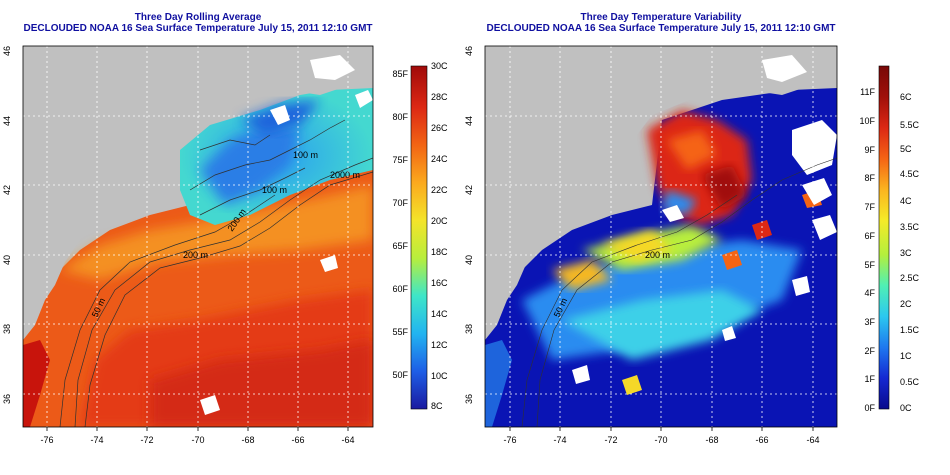 This screenshot has width=950, height=475. Describe the element at coordinates (439, 376) in the screenshot. I see `colorbar-celsius-label: 10C` at that location.